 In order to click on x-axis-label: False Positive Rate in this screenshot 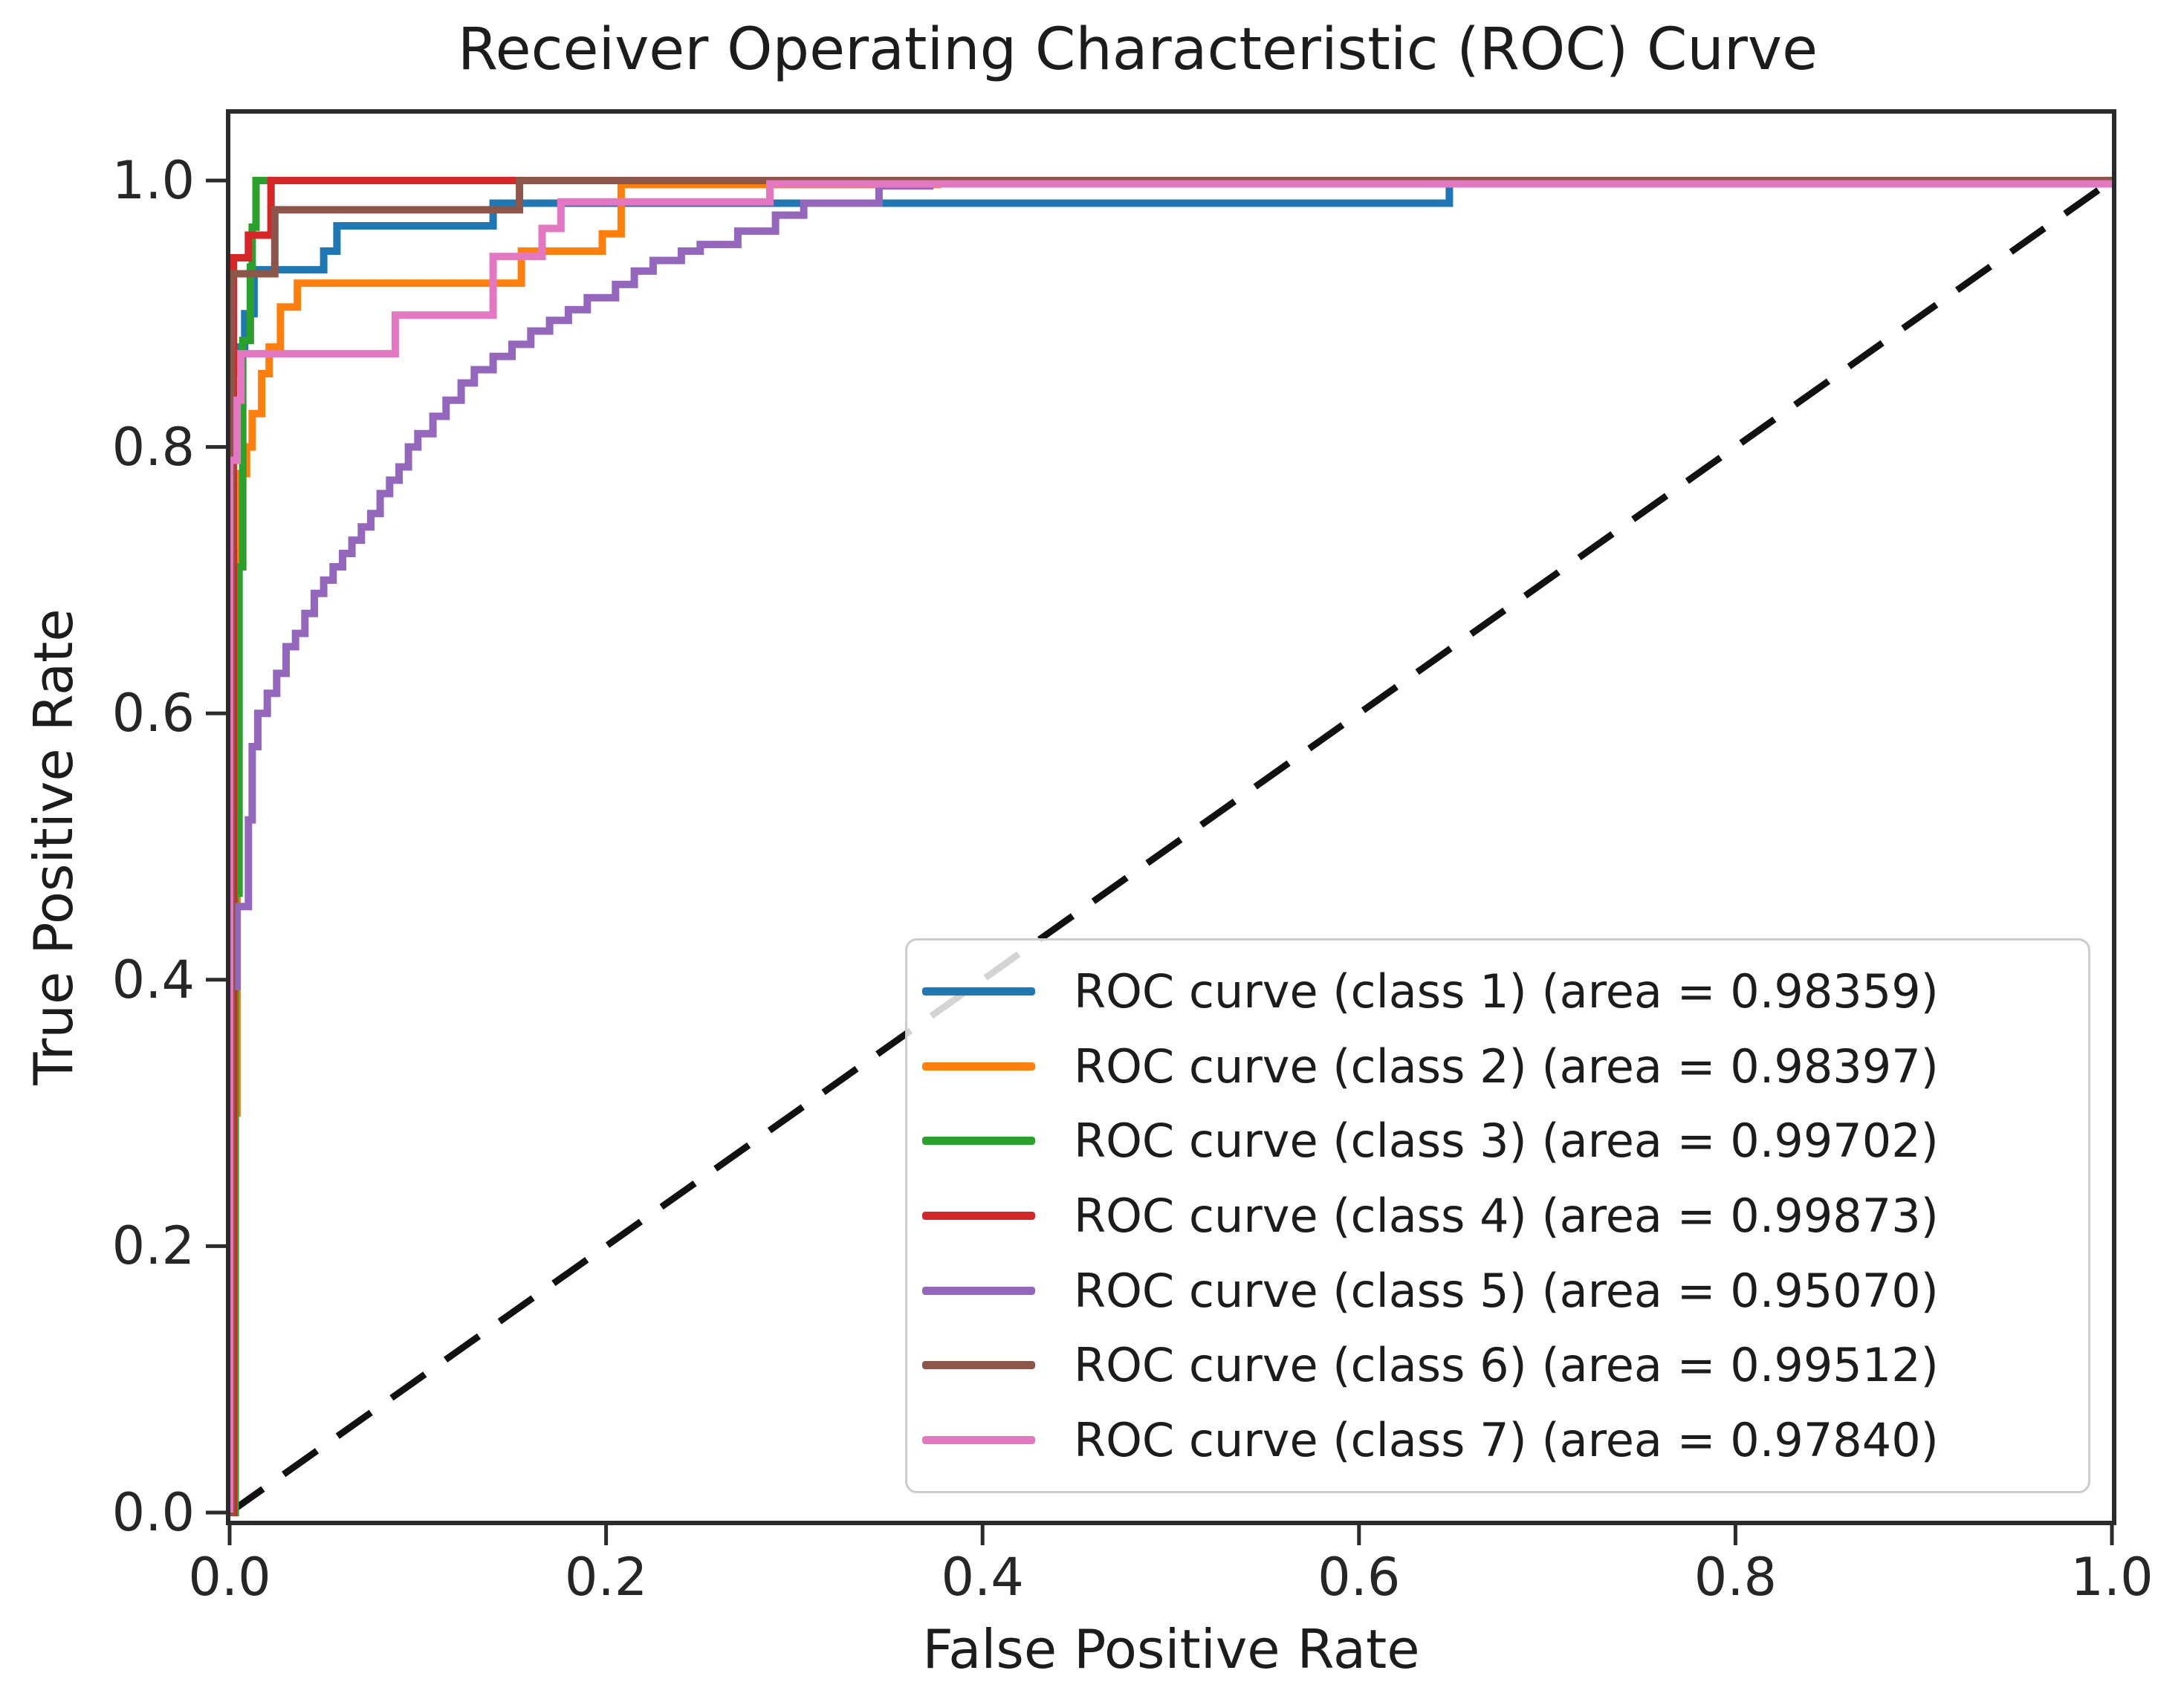, I will do `click(1171, 1649)`.